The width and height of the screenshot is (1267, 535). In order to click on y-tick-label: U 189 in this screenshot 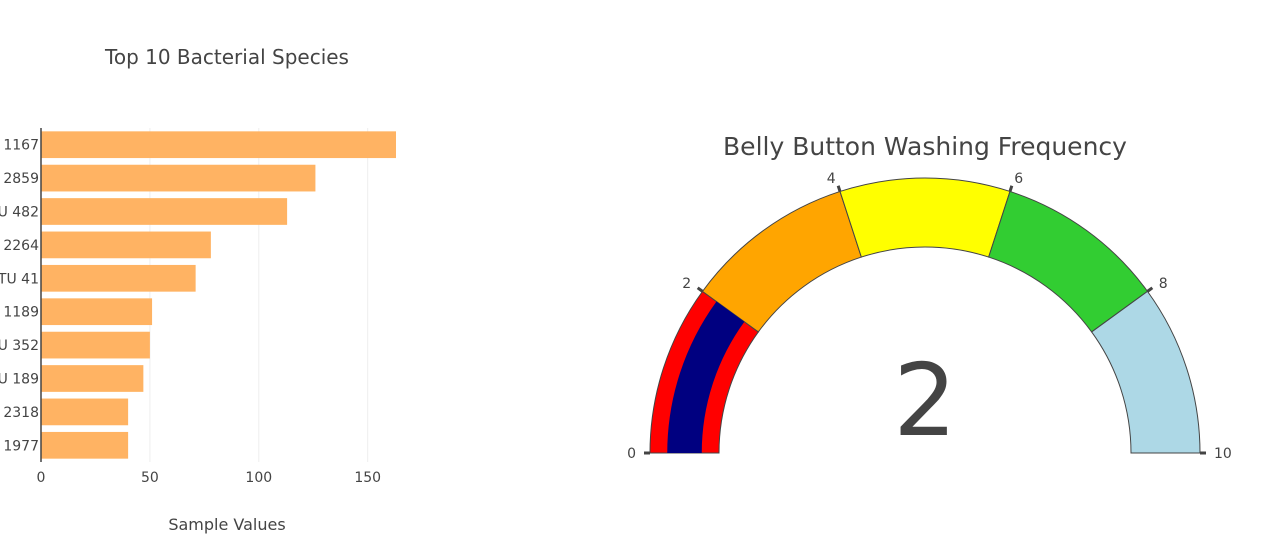, I will do `click(19, 380)`.